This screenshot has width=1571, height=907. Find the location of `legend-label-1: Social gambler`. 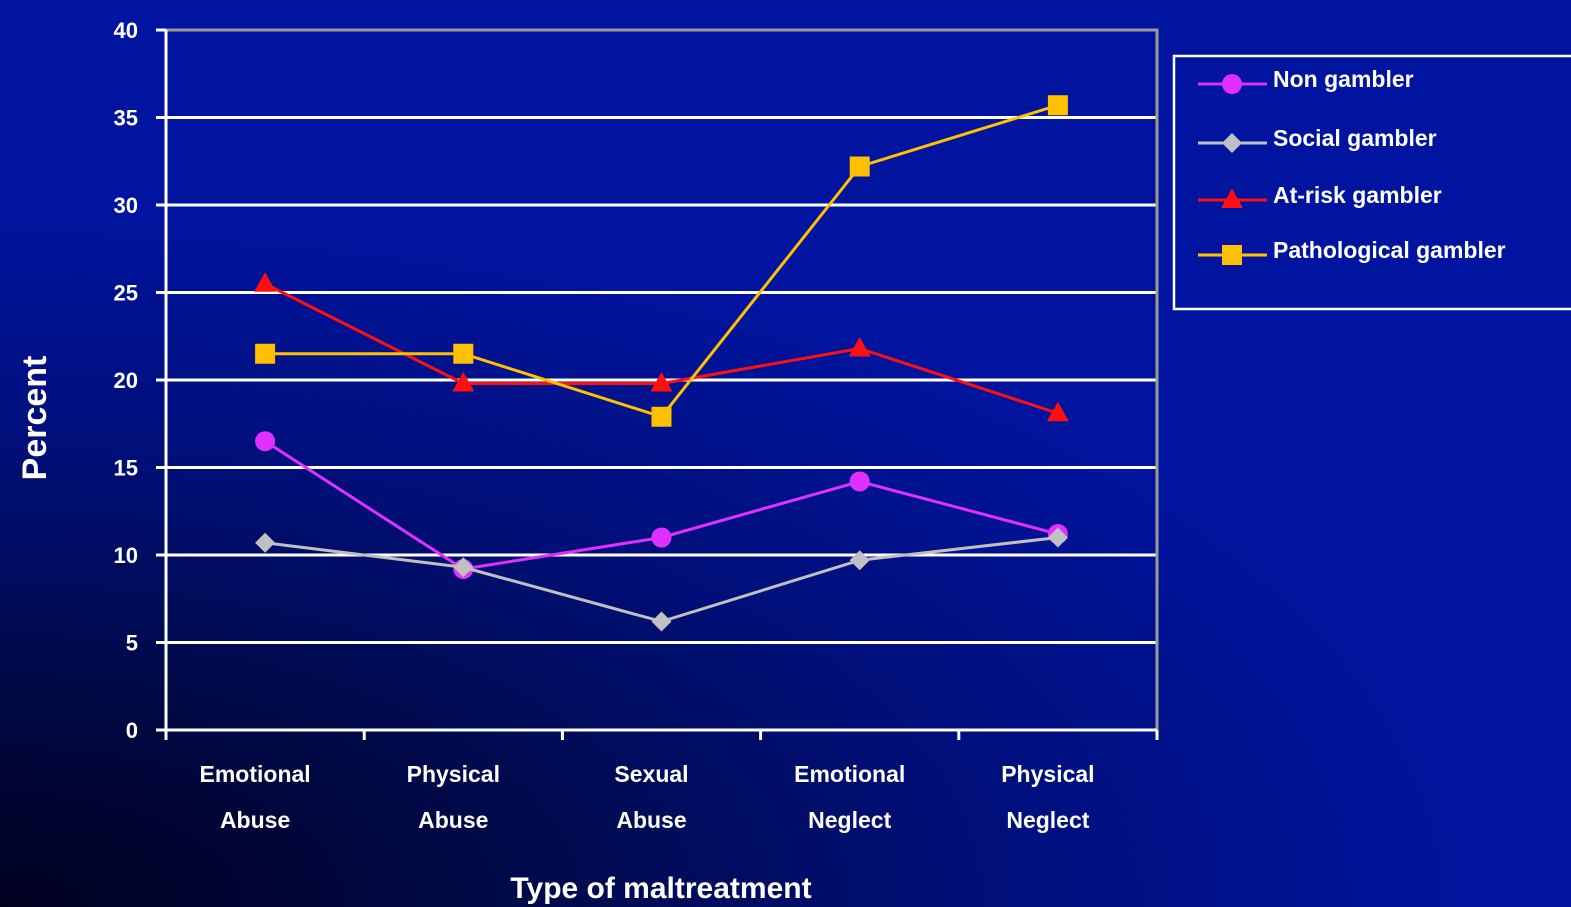

legend-label-1: Social gambler is located at coordinates (1355, 138).